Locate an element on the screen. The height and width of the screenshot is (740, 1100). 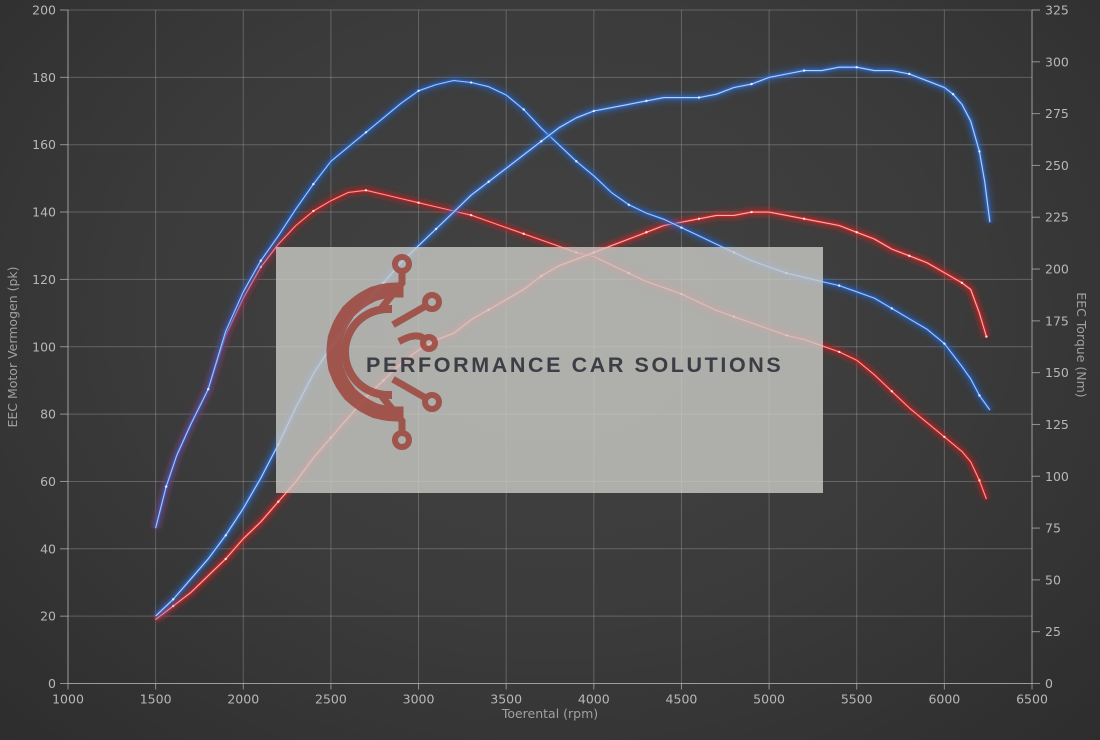
y-left-tick-label: 60 is located at coordinates (48, 481).